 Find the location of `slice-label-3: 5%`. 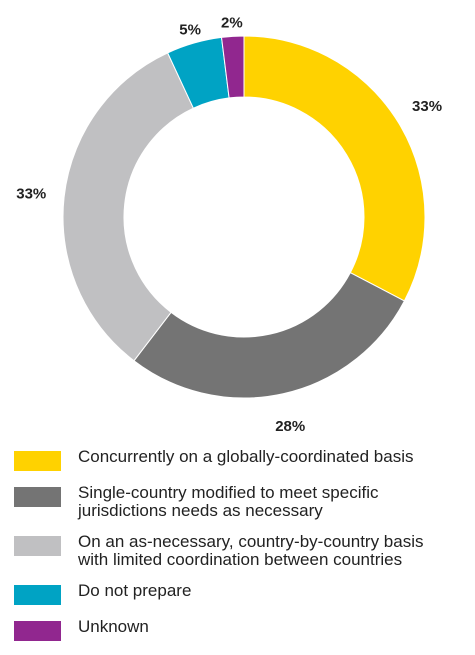

slice-label-3: 5% is located at coordinates (190, 30).